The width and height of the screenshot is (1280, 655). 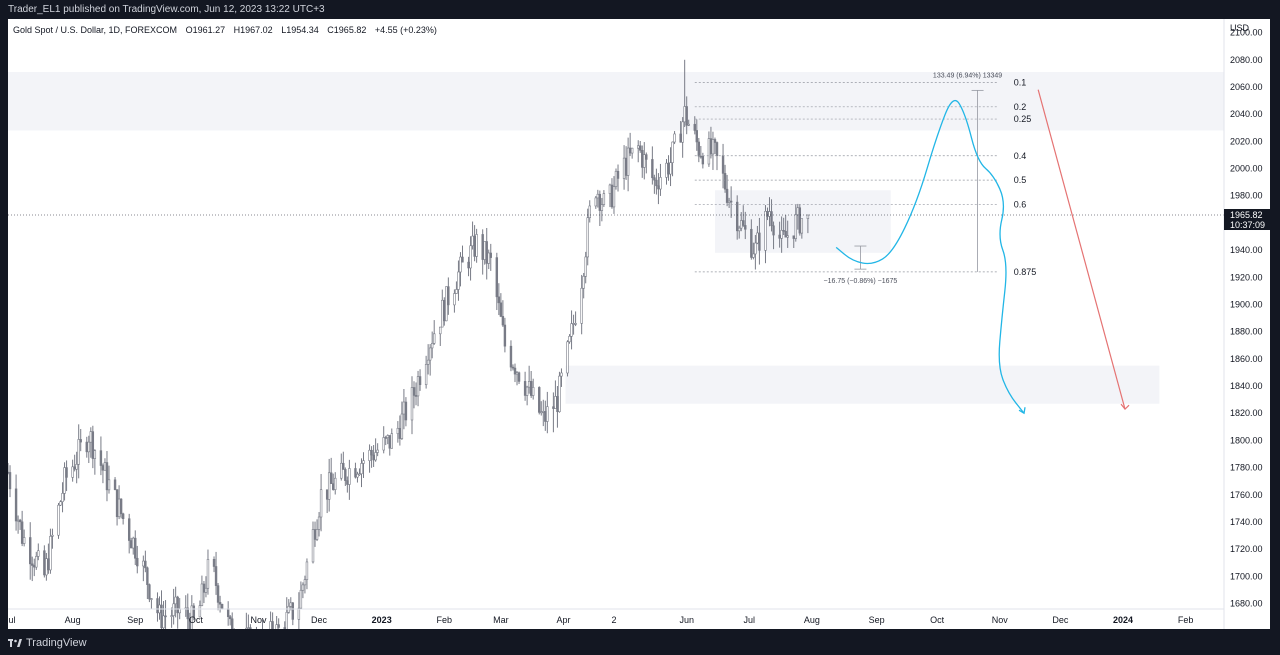 I want to click on instrument-label: Gold Spot / U.S. Dollar, 1D, FOREXCOM, so click(x=95, y=30).